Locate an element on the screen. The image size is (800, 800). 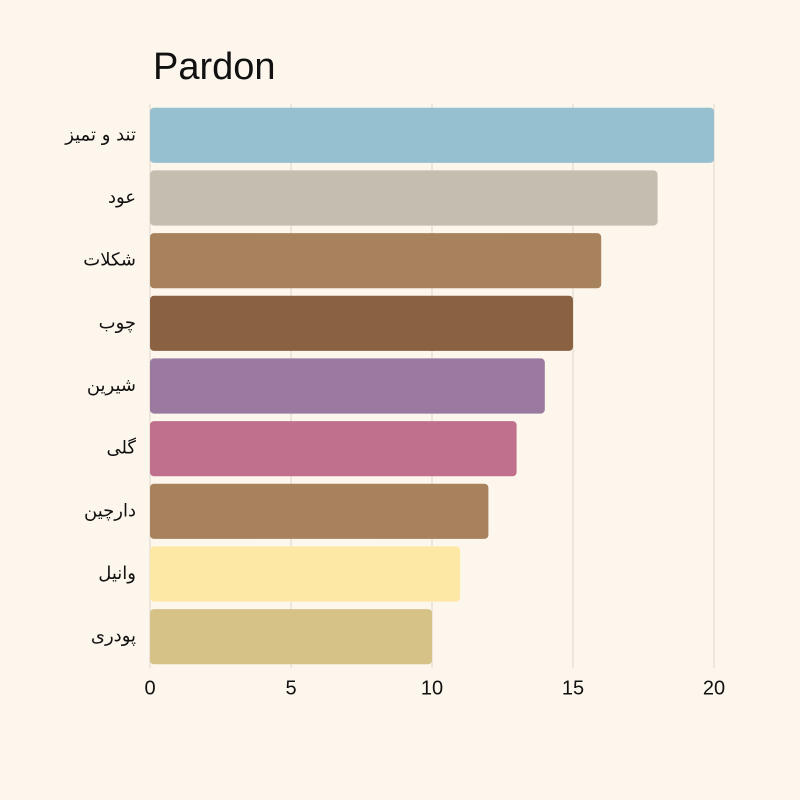
y-tick-label: تند و تمیز is located at coordinates (100, 134).